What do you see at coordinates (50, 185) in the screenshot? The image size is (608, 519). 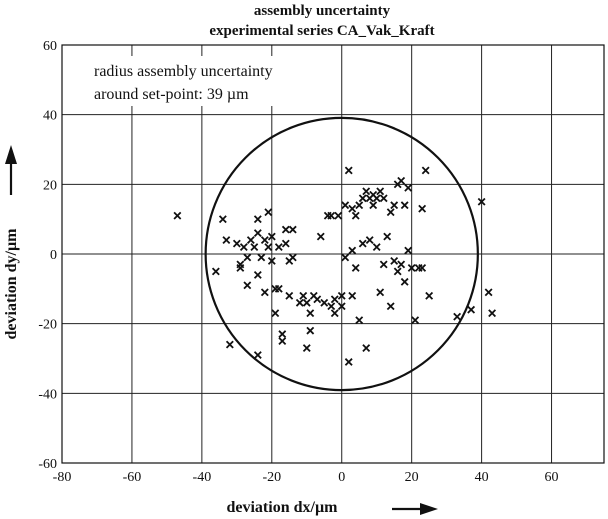 I see `y-tick-label: 20` at bounding box center [50, 185].